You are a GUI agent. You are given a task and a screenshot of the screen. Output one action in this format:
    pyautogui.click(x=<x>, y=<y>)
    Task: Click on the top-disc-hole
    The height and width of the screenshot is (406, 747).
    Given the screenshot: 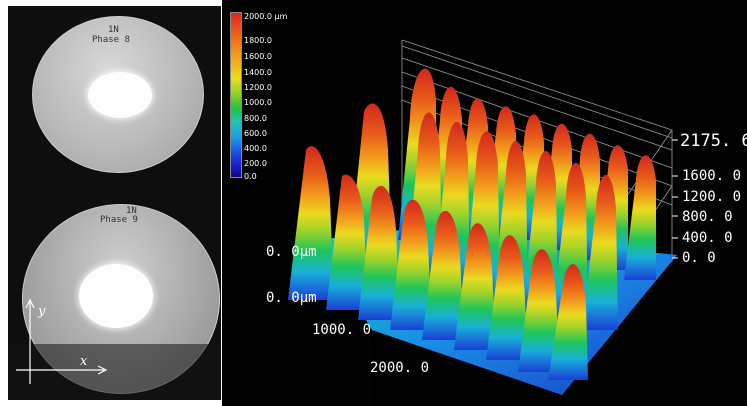 What is the action you would take?
    pyautogui.click(x=120, y=95)
    